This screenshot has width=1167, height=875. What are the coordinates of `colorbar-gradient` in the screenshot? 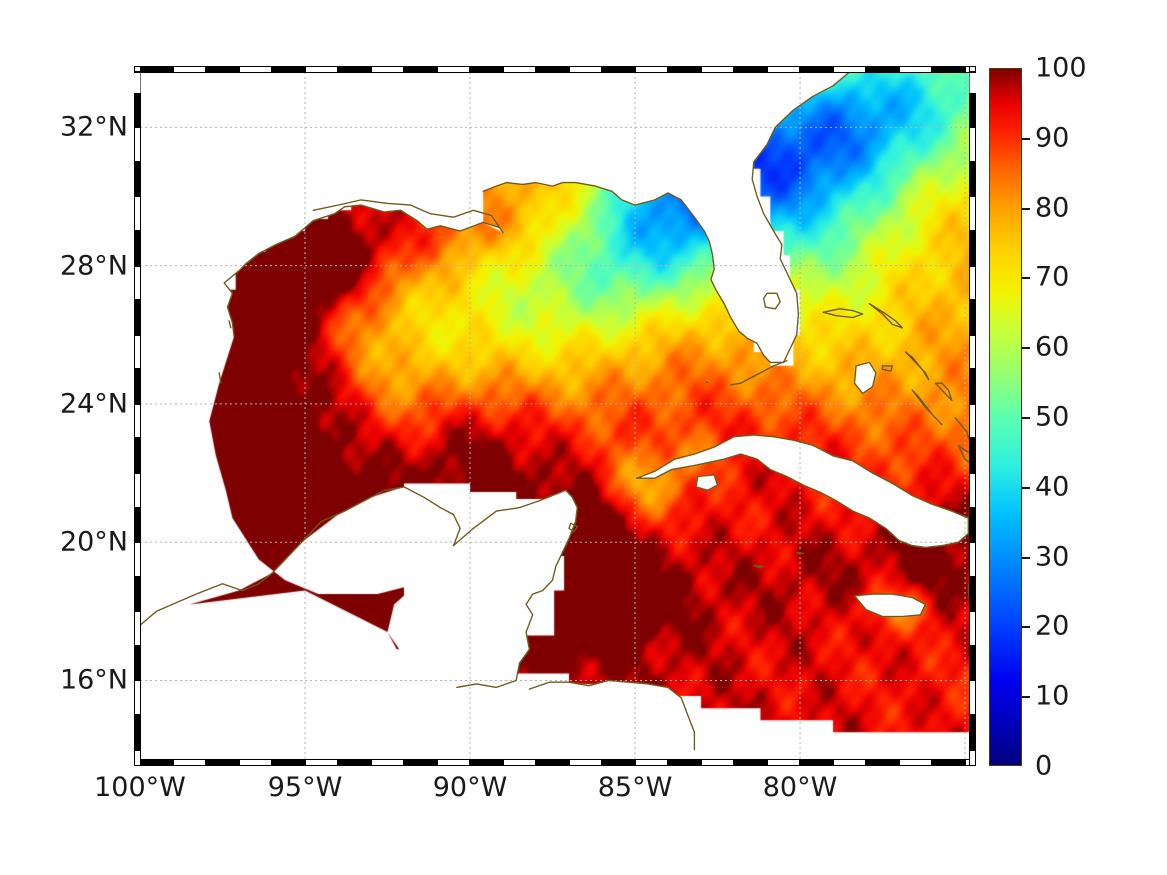 It's located at (1005, 417).